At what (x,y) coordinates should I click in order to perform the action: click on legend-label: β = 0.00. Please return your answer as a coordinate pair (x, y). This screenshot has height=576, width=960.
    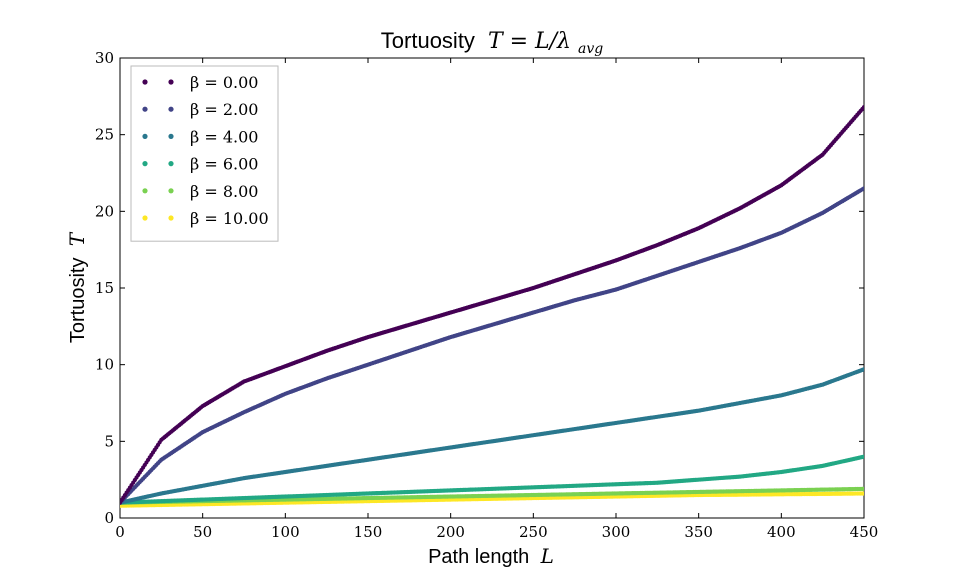
    Looking at the image, I should click on (224, 82).